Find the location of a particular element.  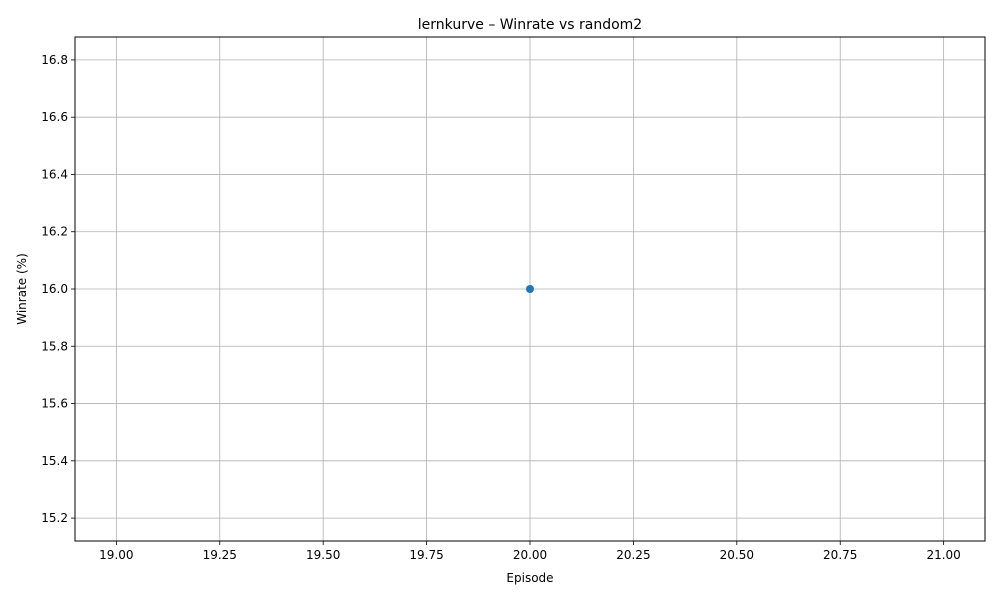

data-point is located at coordinates (530, 289).